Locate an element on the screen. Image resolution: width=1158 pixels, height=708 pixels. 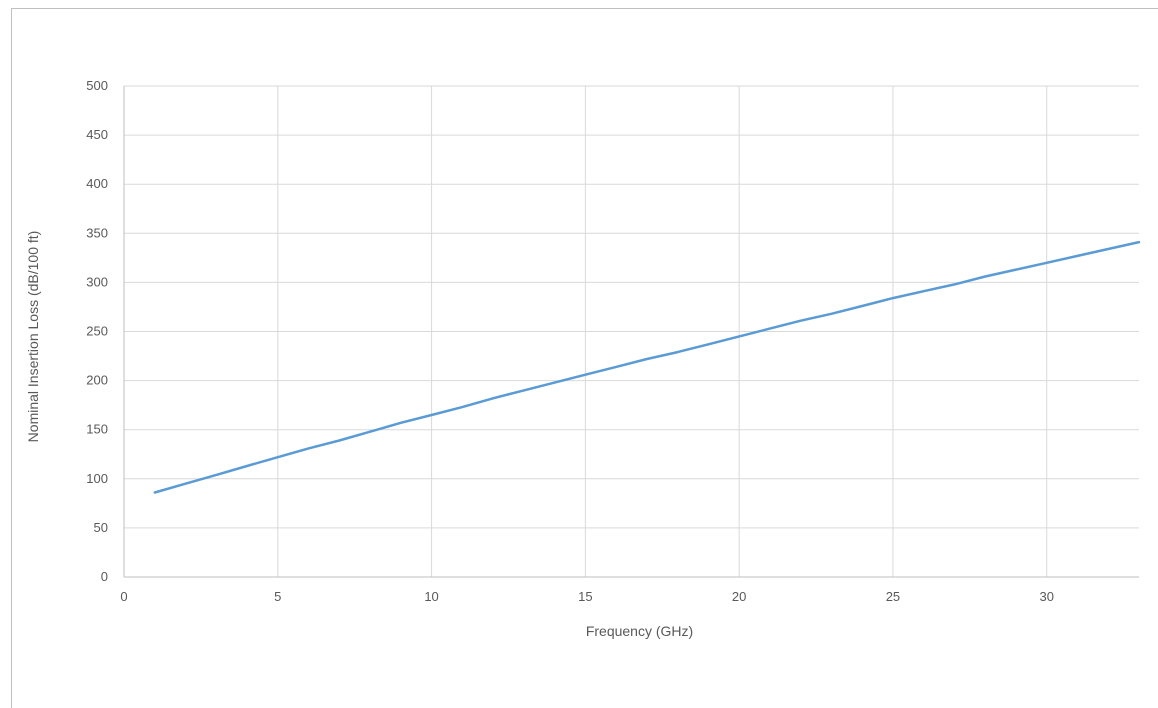
x-tick-label: 10 is located at coordinates (431, 596).